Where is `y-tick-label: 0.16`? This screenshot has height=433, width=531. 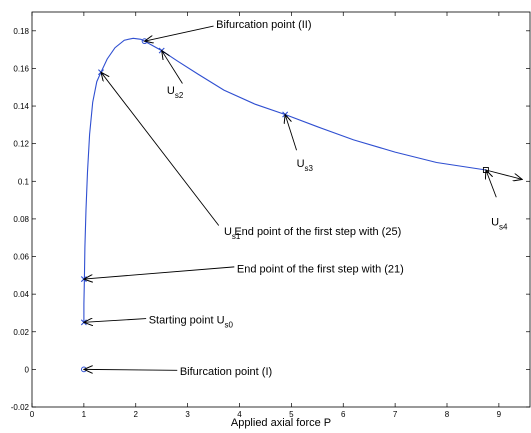
y-tick-label: 0.16 is located at coordinates (21, 68).